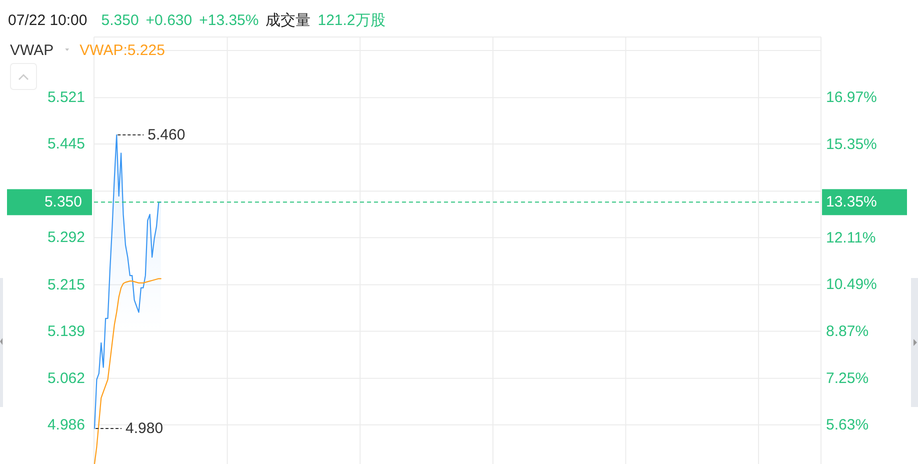  Describe the element at coordinates (66, 425) in the screenshot. I see `y-tick-label: 4.986` at that location.